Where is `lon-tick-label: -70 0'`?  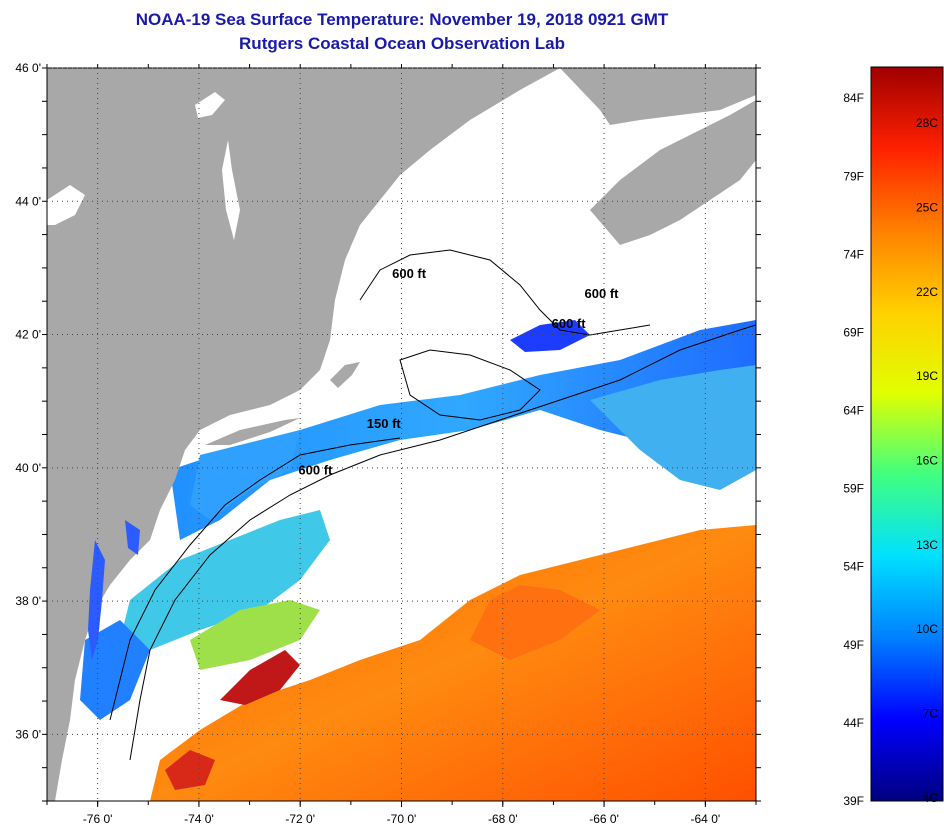
lon-tick-label: -70 0' is located at coordinates (402, 819).